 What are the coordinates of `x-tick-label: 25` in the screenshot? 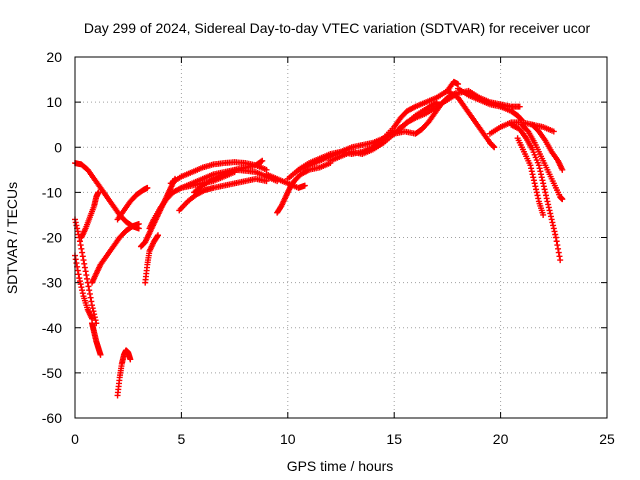 It's located at (607, 439).